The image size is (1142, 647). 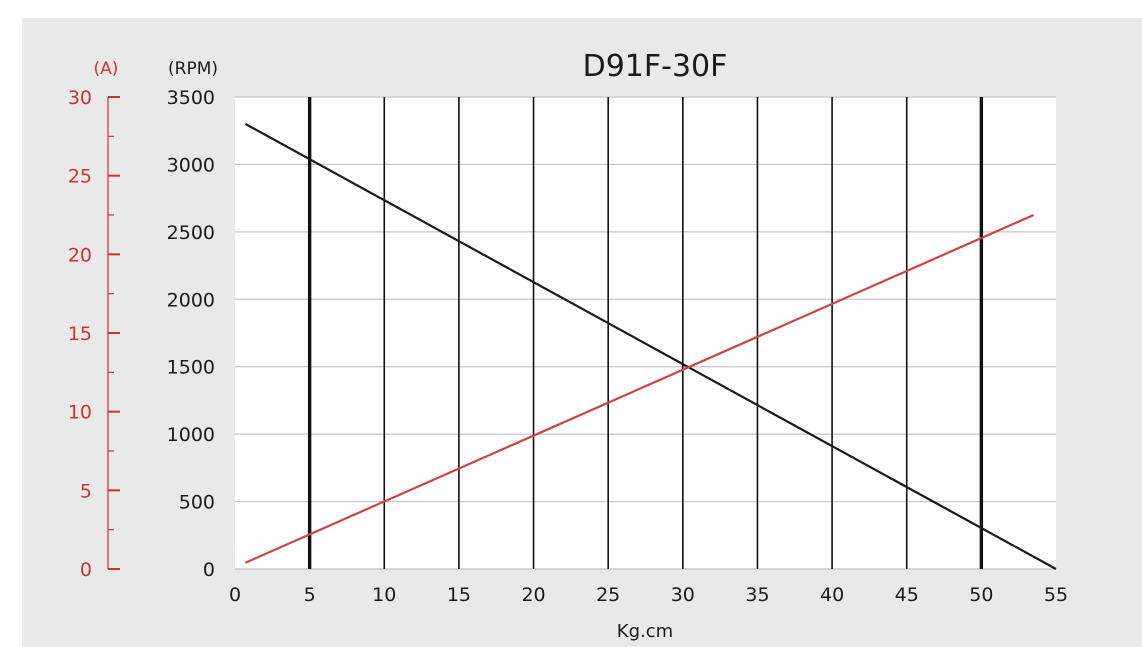 I want to click on current-tick-label: 5, so click(x=86, y=491).